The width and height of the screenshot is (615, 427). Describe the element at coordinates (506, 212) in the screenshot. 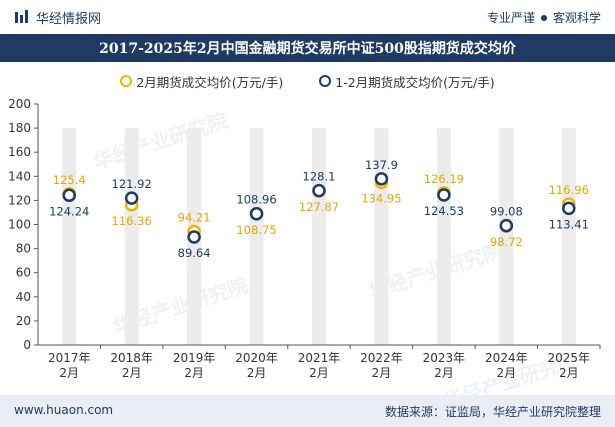

I see `series-2-data-label: 99.08` at that location.